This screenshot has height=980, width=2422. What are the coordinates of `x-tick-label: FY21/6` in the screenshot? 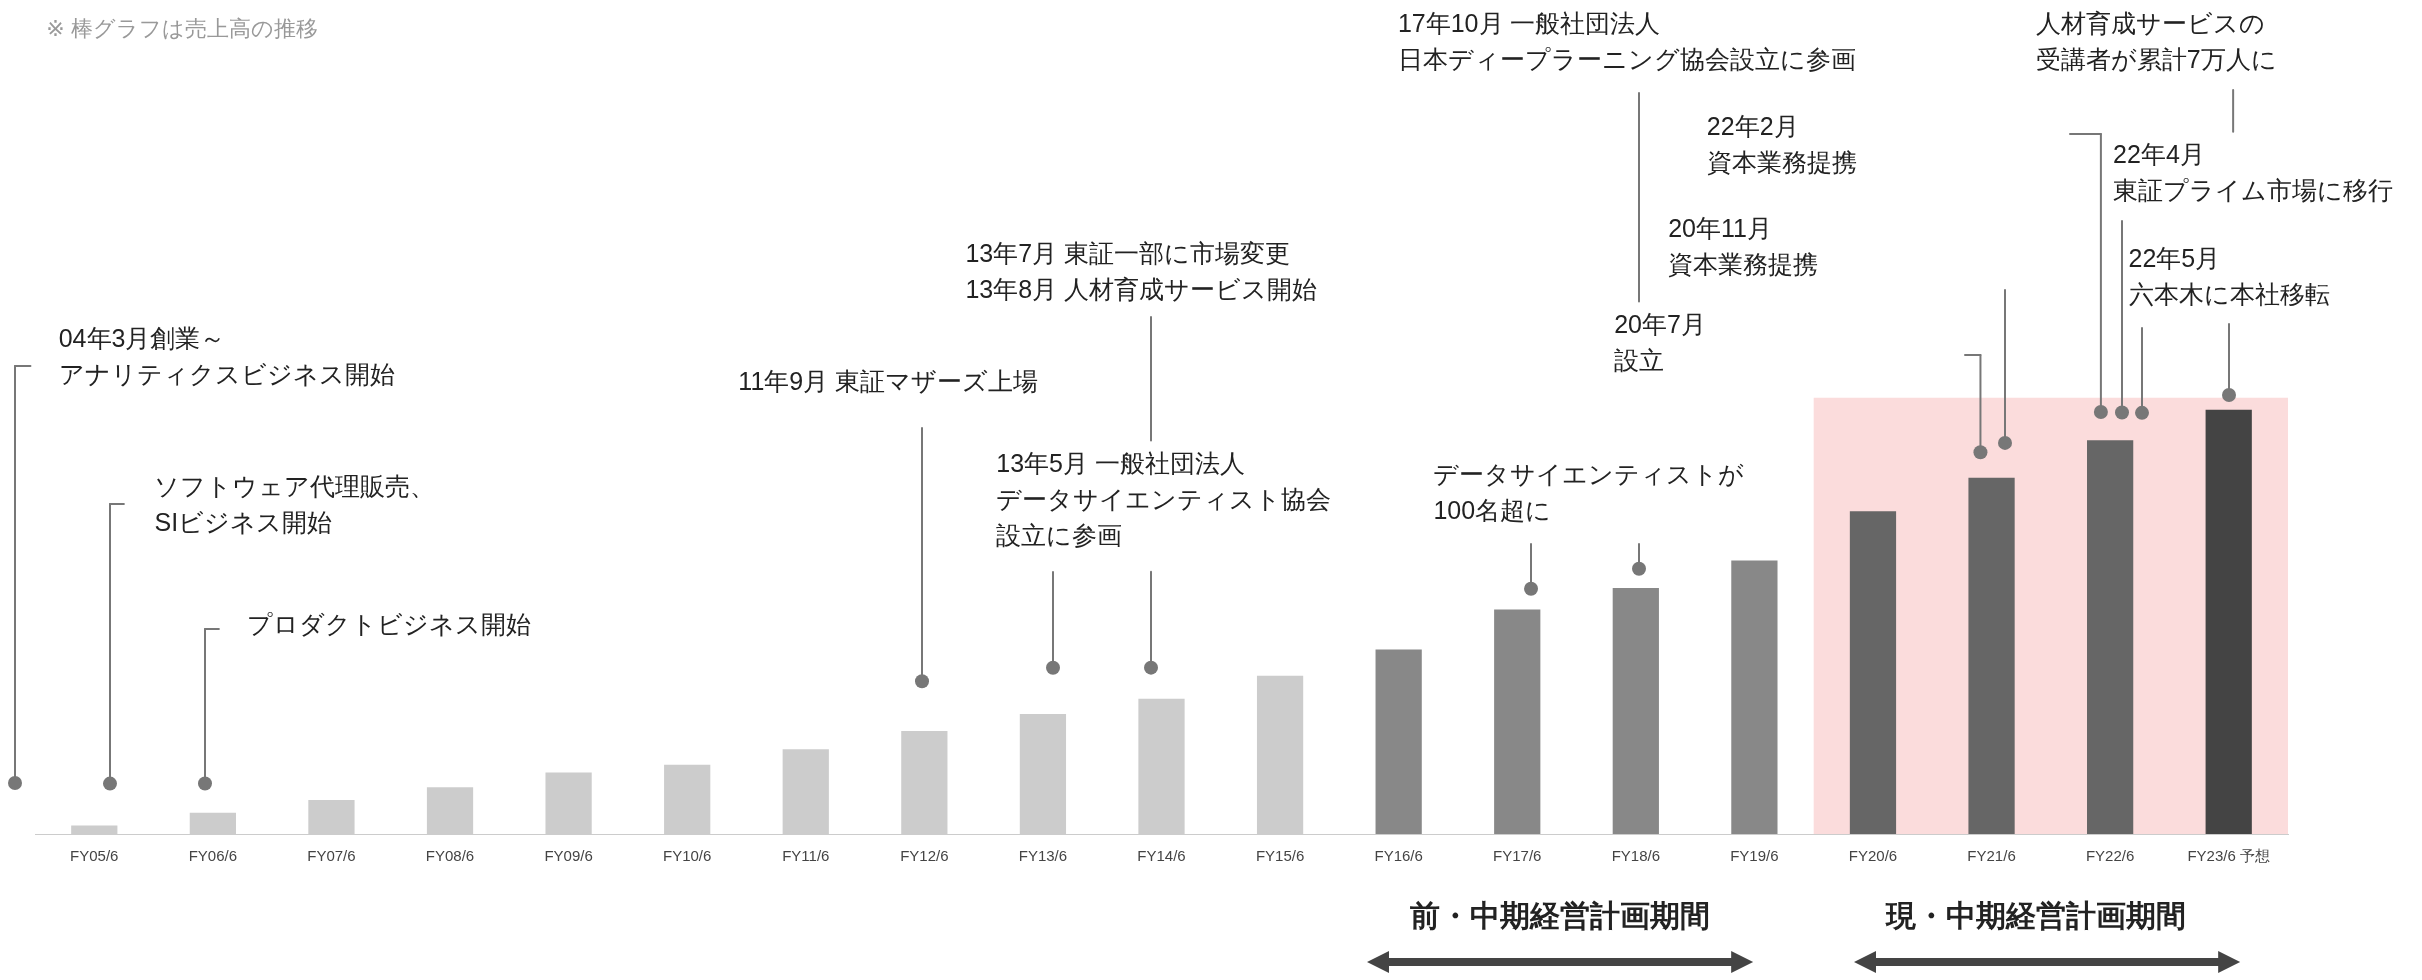 It's located at (1991, 856).